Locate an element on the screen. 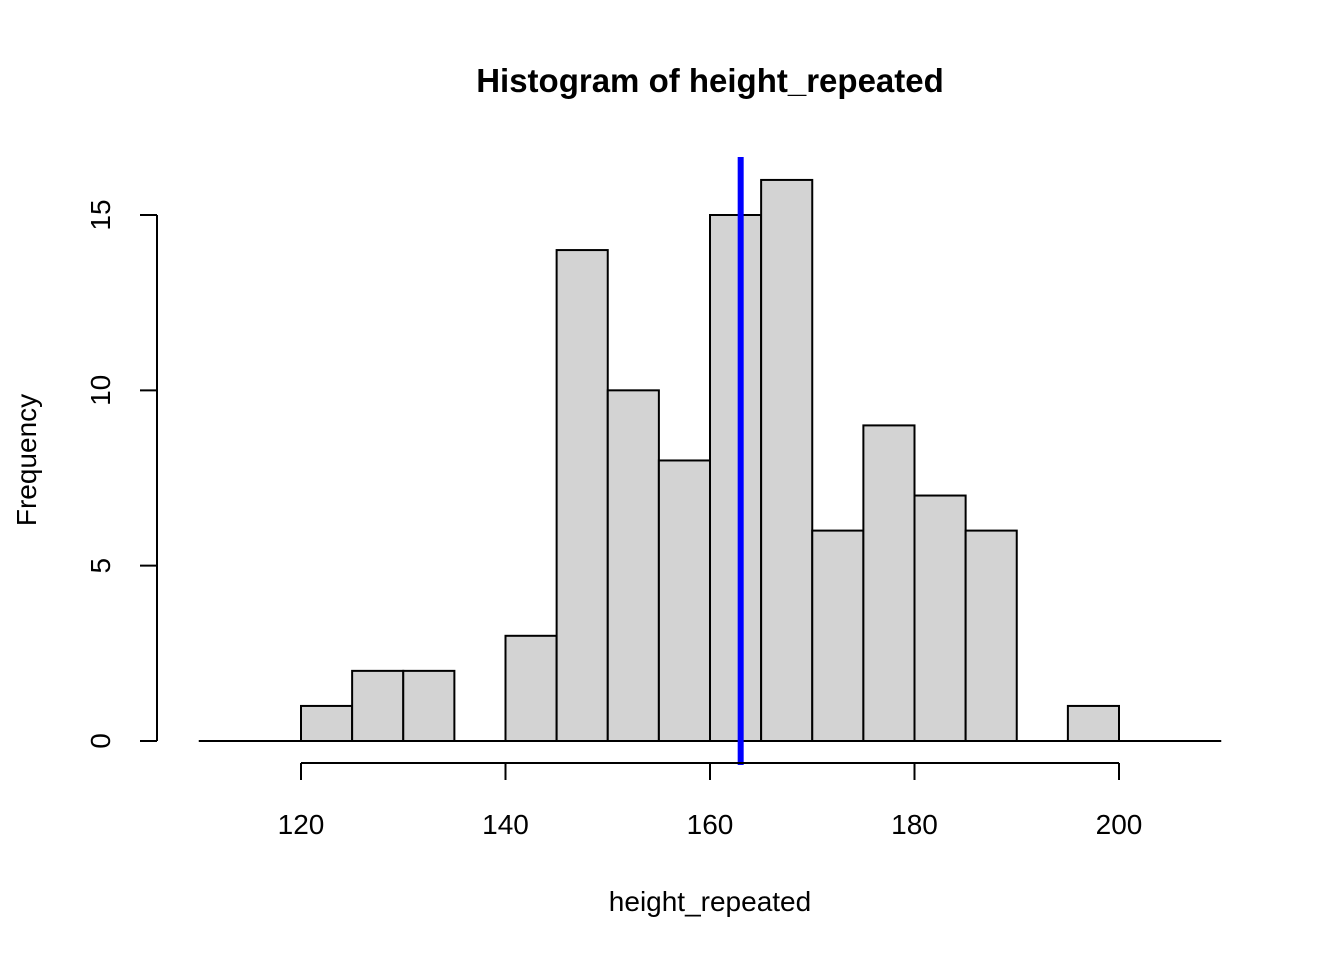 The width and height of the screenshot is (1344, 960). x-axis: 120 140 160 180 200 is located at coordinates (710, 801).